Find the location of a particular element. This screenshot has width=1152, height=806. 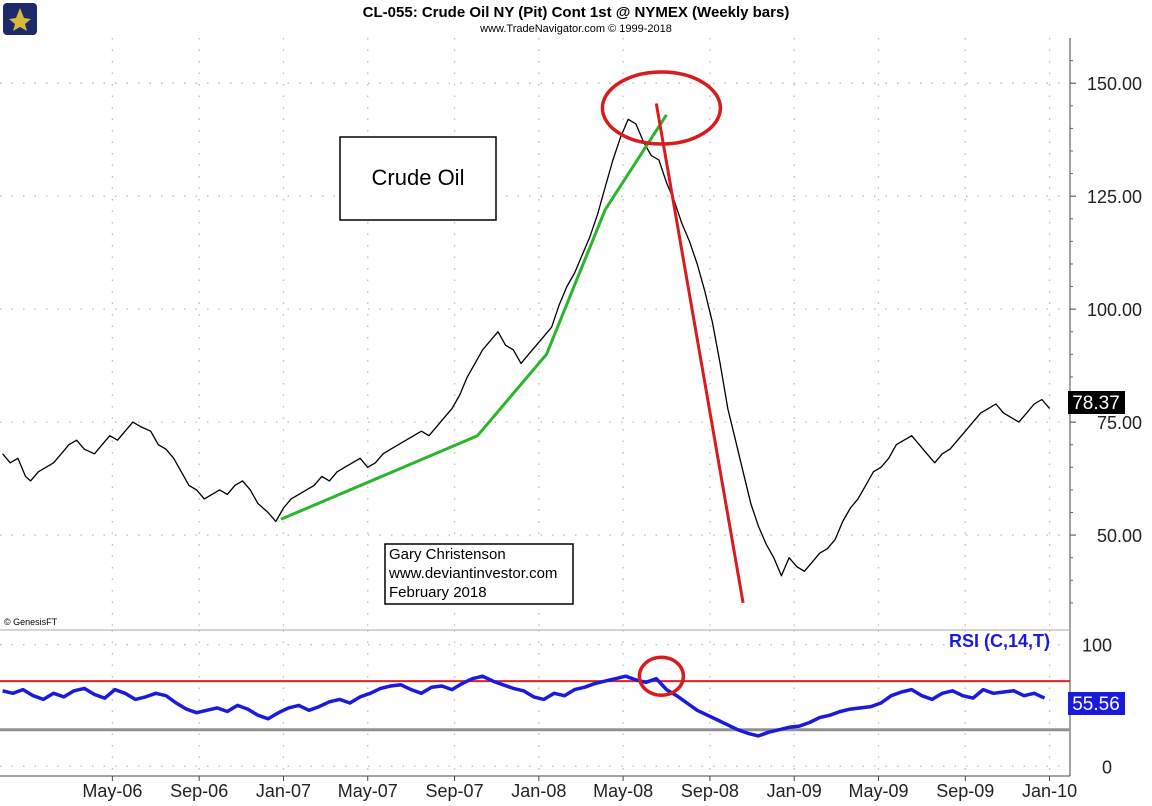

rsi-tick-label: 100 is located at coordinates (1097, 646).